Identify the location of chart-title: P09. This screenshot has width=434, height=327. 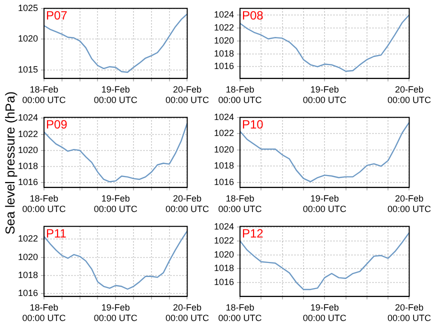
(57, 125).